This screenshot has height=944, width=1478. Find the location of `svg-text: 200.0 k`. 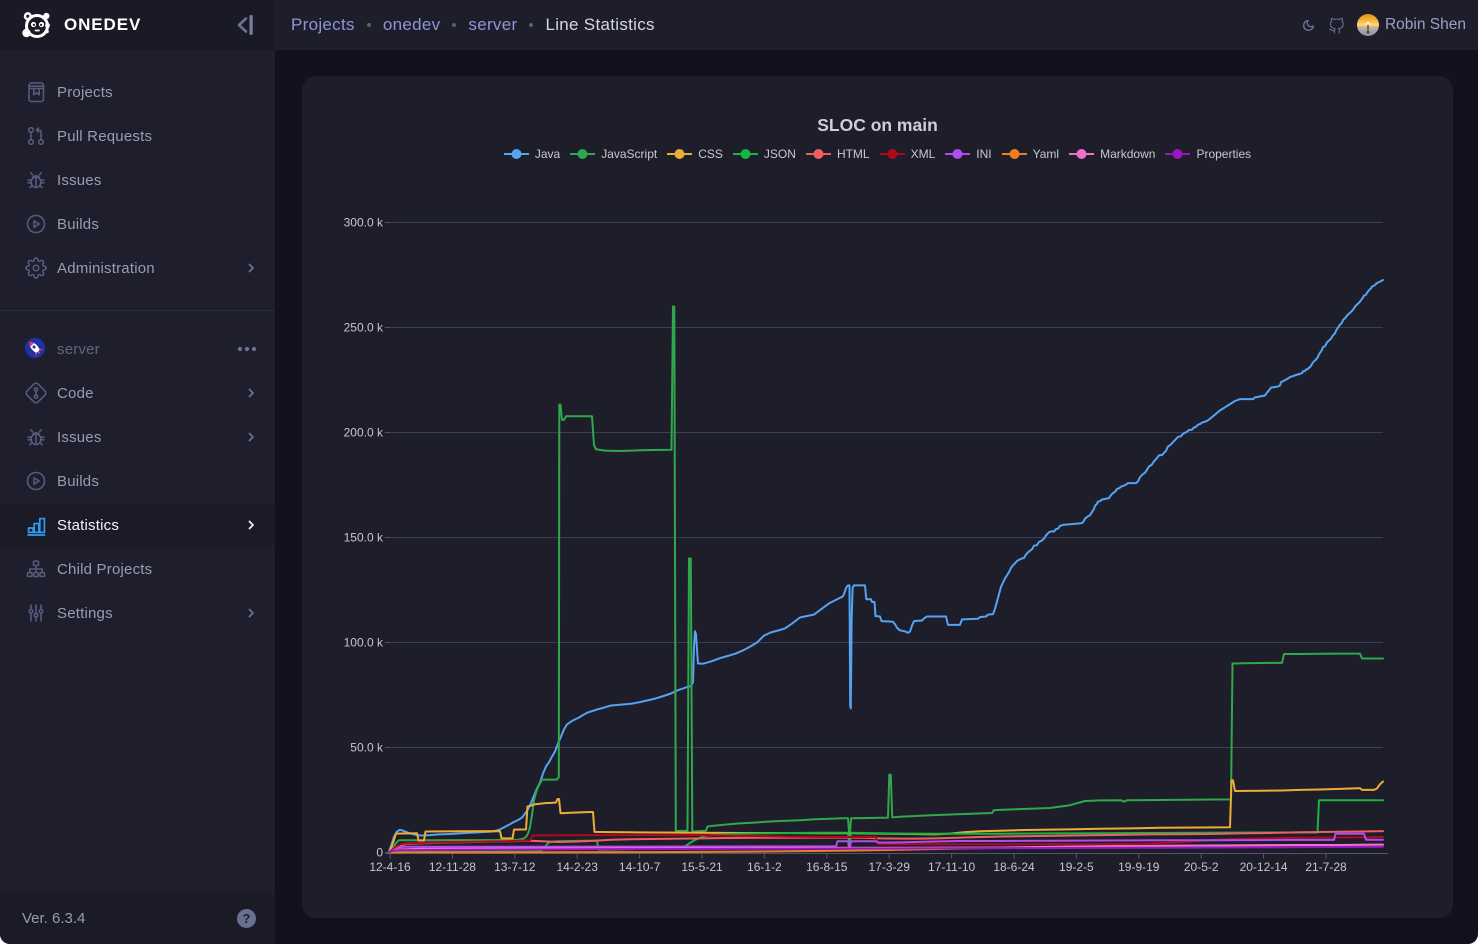

svg-text: 200.0 k is located at coordinates (364, 433).